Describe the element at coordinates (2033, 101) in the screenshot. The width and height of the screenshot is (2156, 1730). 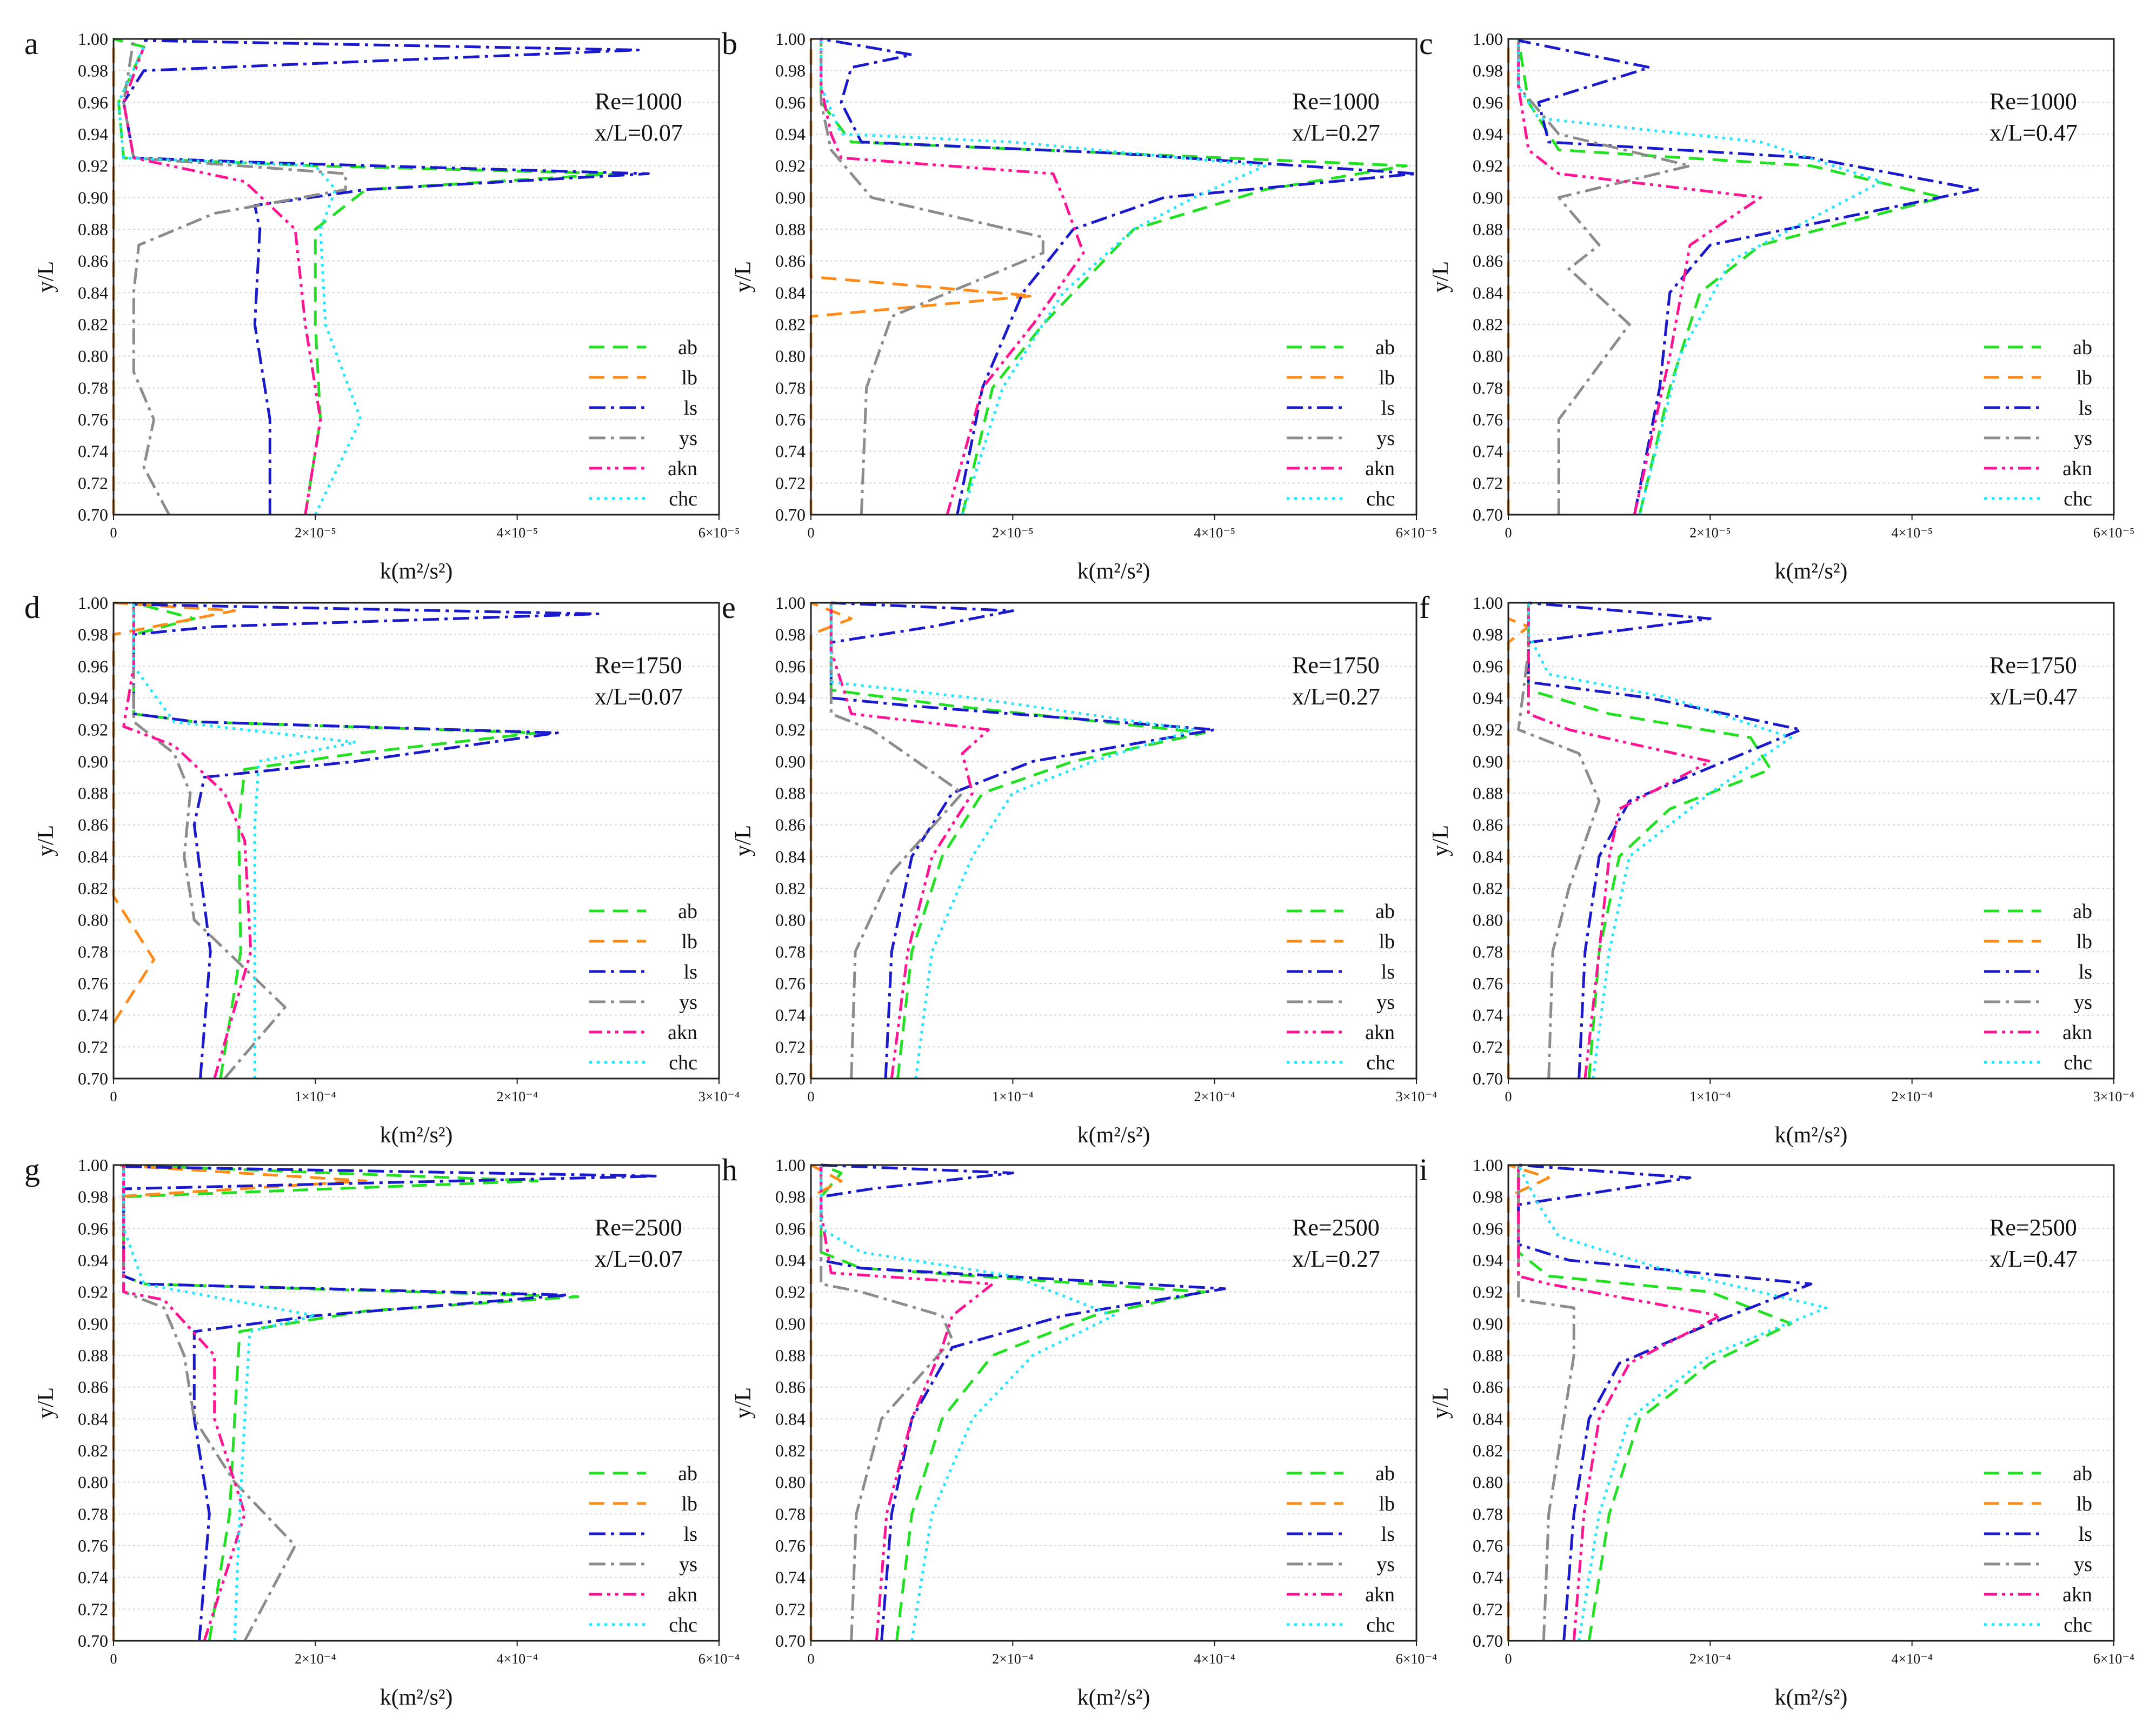
I see `re-annotation: Re=1000` at that location.